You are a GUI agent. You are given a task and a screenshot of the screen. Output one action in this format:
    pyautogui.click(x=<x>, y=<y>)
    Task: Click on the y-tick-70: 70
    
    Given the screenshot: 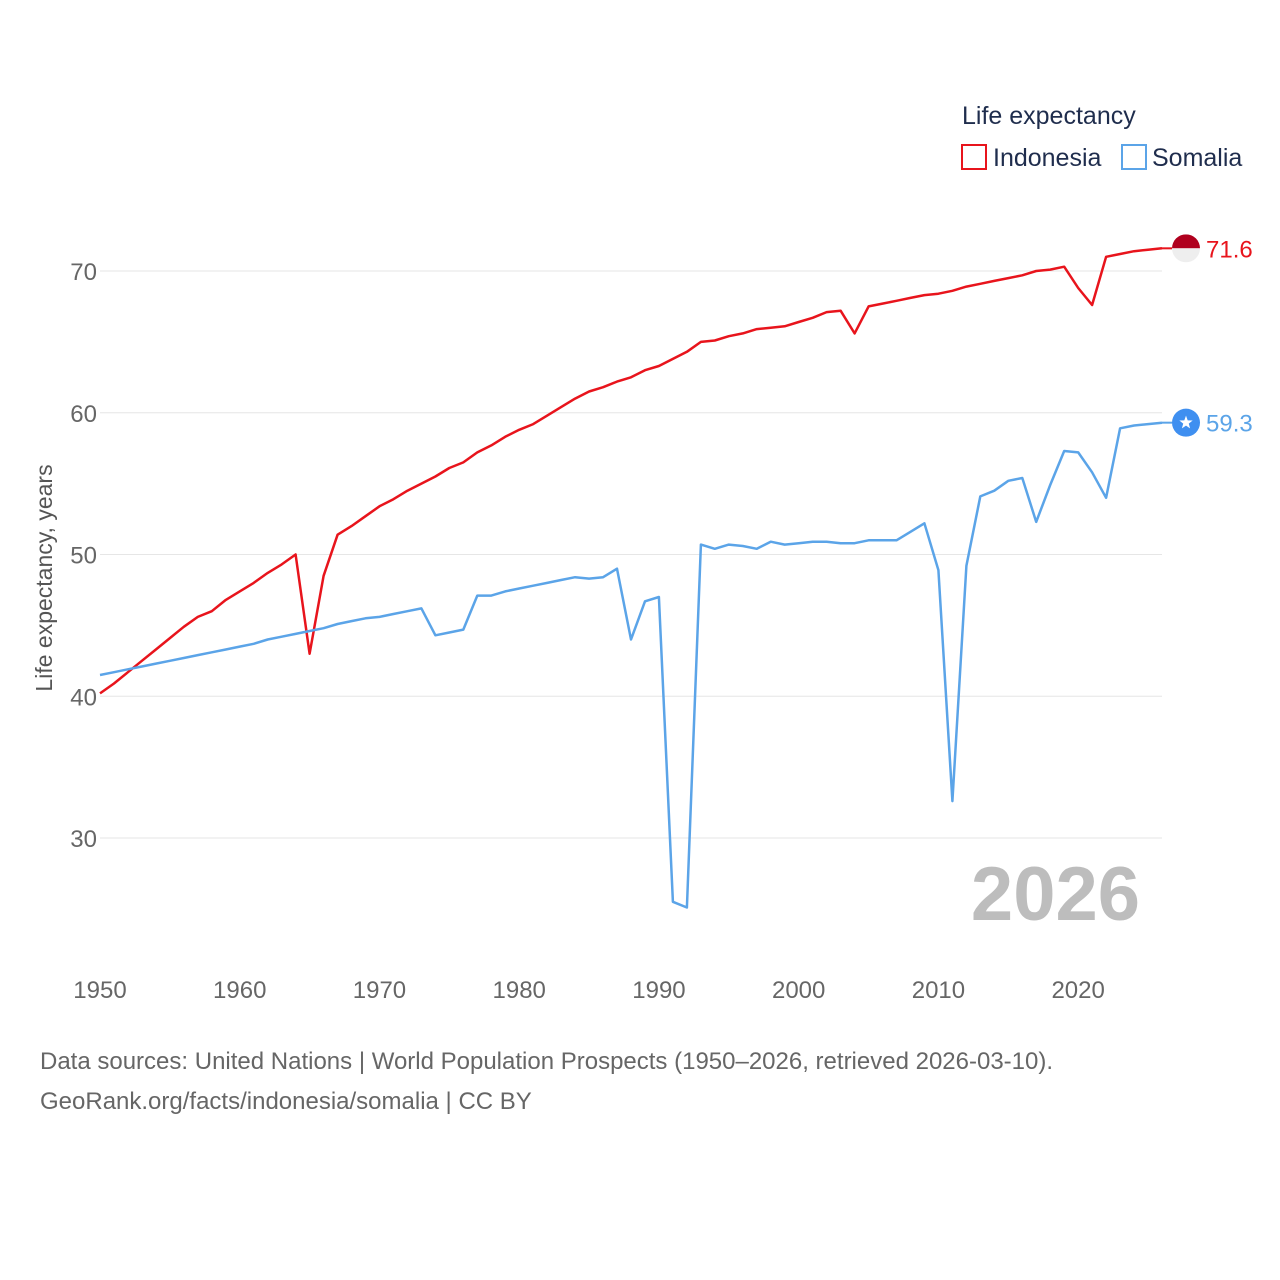 What is the action you would take?
    pyautogui.click(x=83, y=272)
    